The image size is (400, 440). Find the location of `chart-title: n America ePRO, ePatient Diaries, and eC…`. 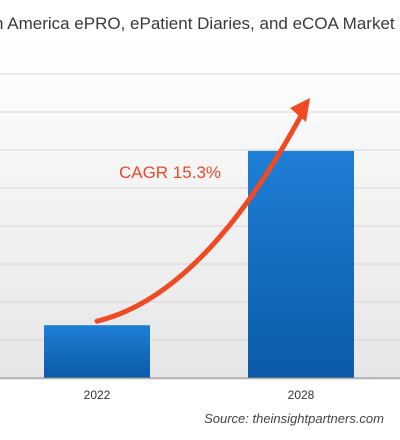

chart-title: n America ePRO, ePatient Diaries, and eC… is located at coordinates (197, 23).